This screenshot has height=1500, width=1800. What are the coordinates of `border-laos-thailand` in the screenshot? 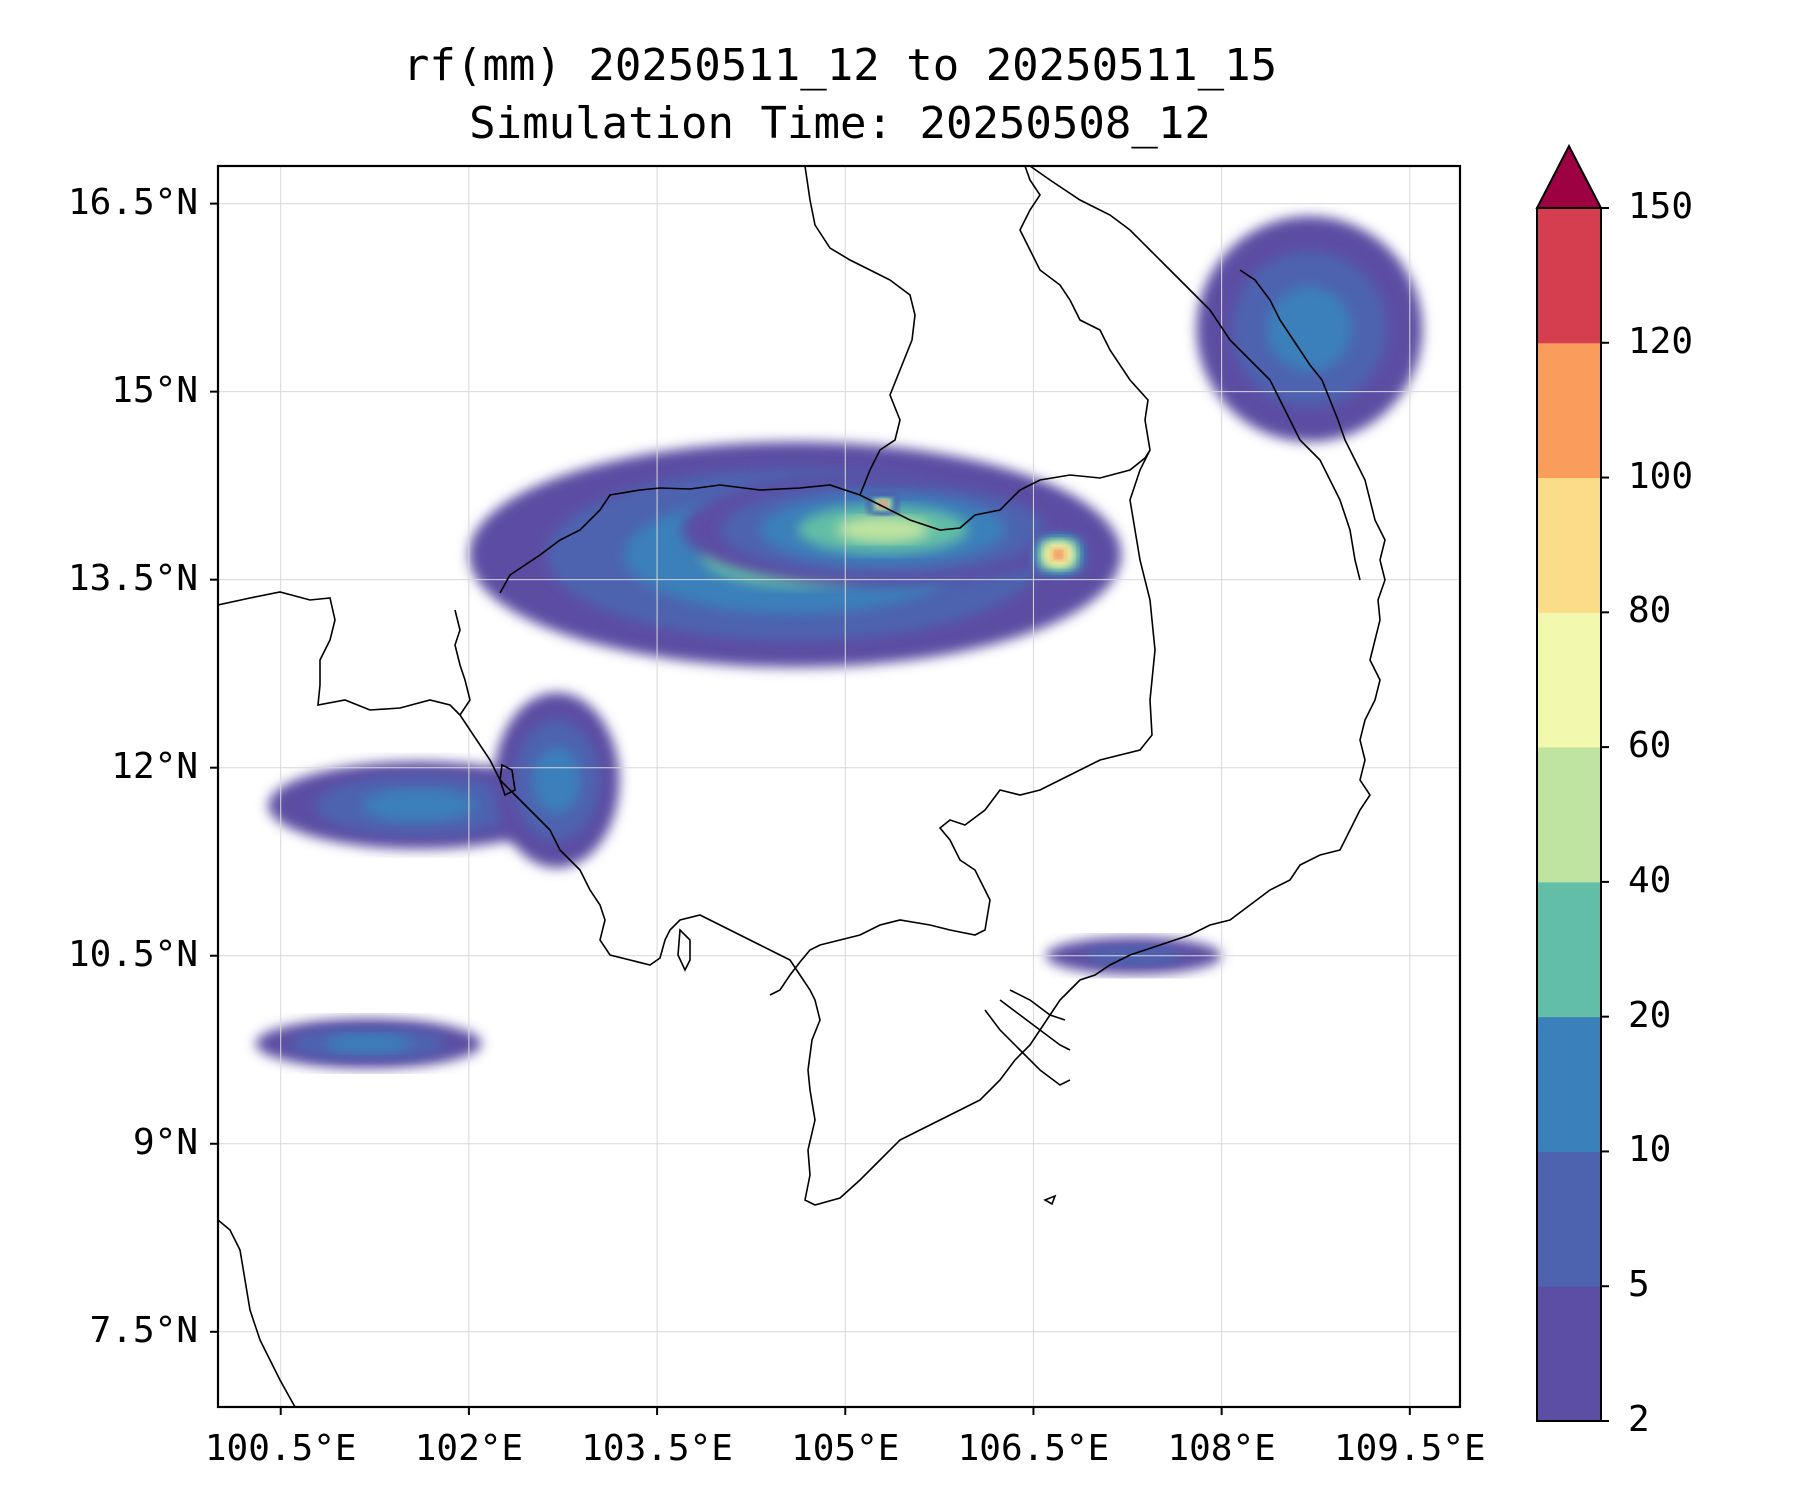 It's located at (1085, 308).